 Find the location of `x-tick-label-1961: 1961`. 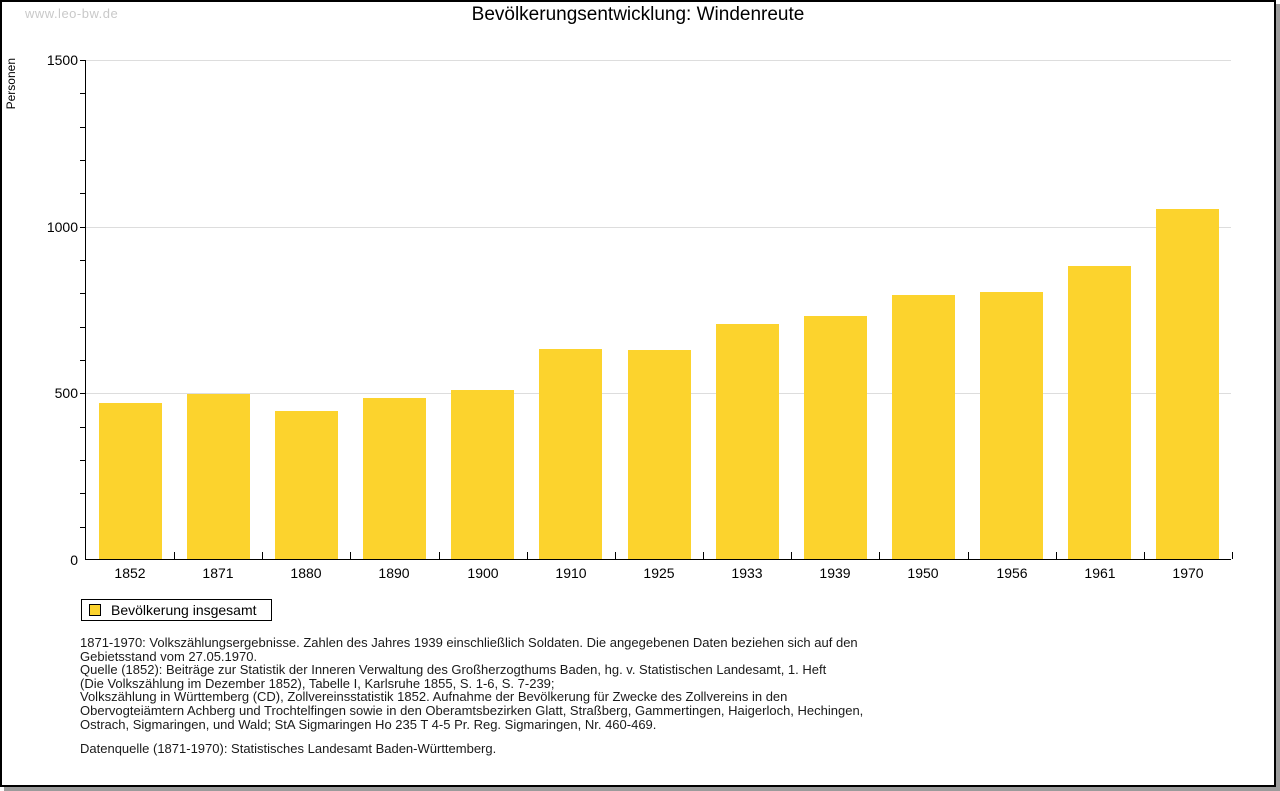

x-tick-label-1961: 1961 is located at coordinates (1100, 573).